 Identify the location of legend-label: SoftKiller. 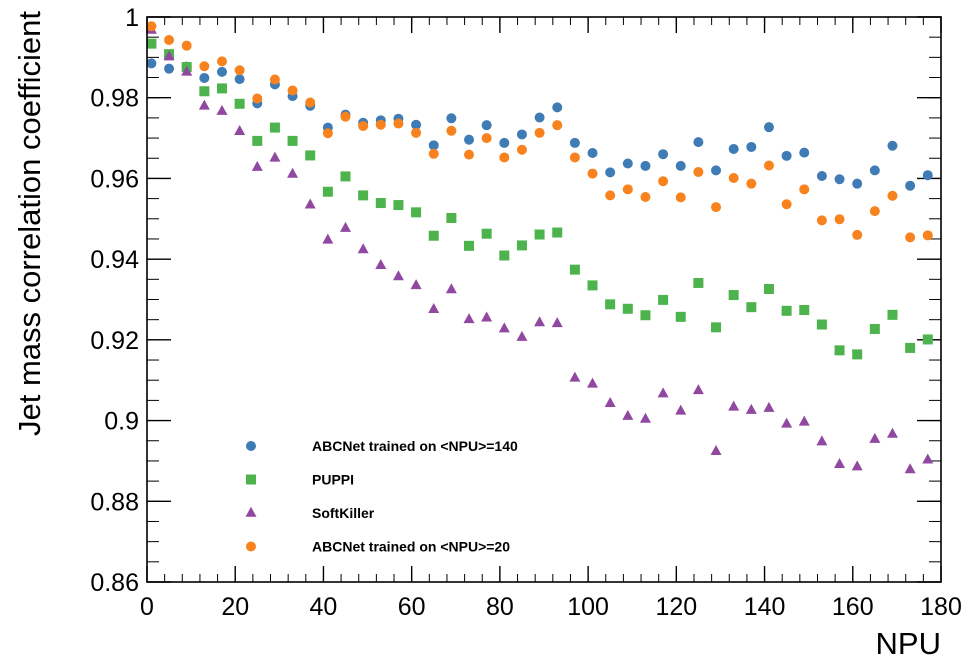
(343, 513).